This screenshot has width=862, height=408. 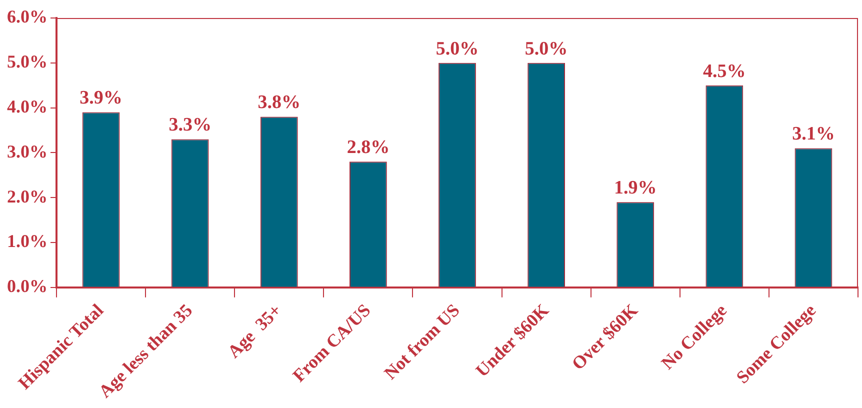 I want to click on y-tick-label: 6.0%, so click(x=27, y=16).